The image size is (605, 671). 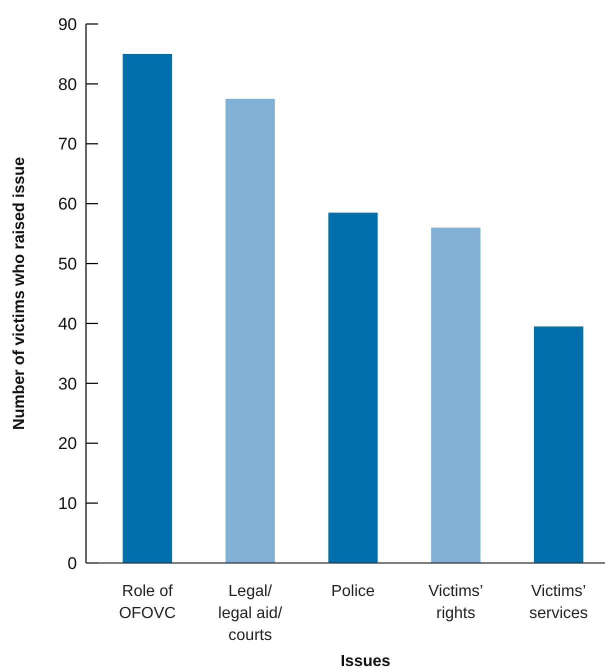 I want to click on y-axis-title: Number of victims who raised issue, so click(x=19, y=293).